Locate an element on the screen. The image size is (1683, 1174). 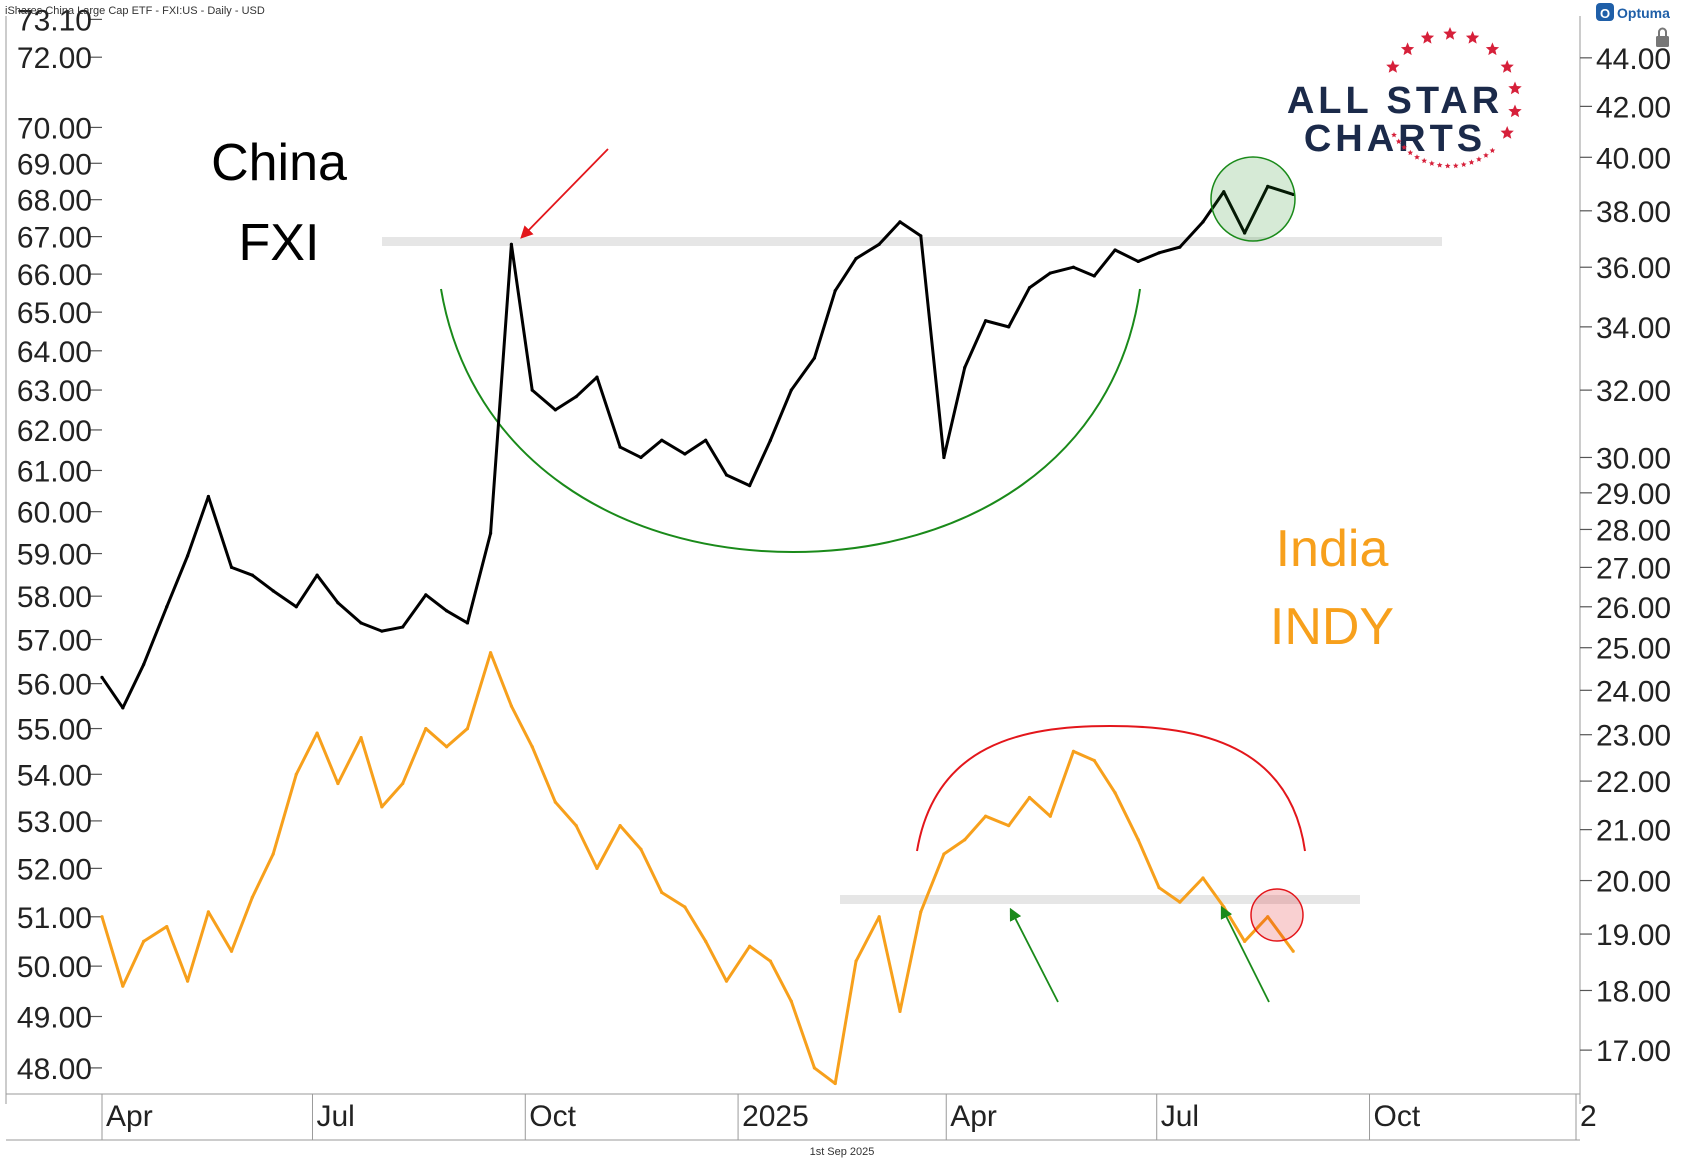
right-tick-label: 38.00 is located at coordinates (1633, 212).